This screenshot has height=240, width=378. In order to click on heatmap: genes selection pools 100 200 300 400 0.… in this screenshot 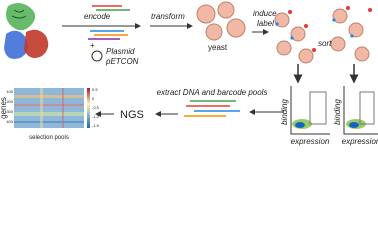, I will do `click(50, 114)`.